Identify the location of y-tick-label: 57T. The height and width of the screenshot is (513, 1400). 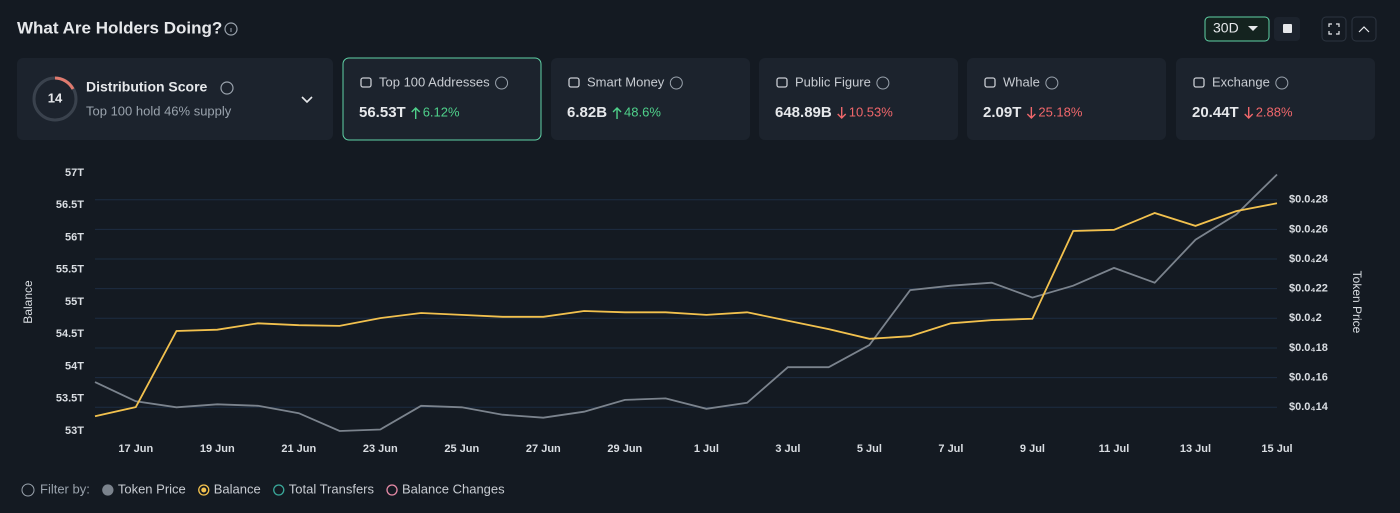
(74, 173).